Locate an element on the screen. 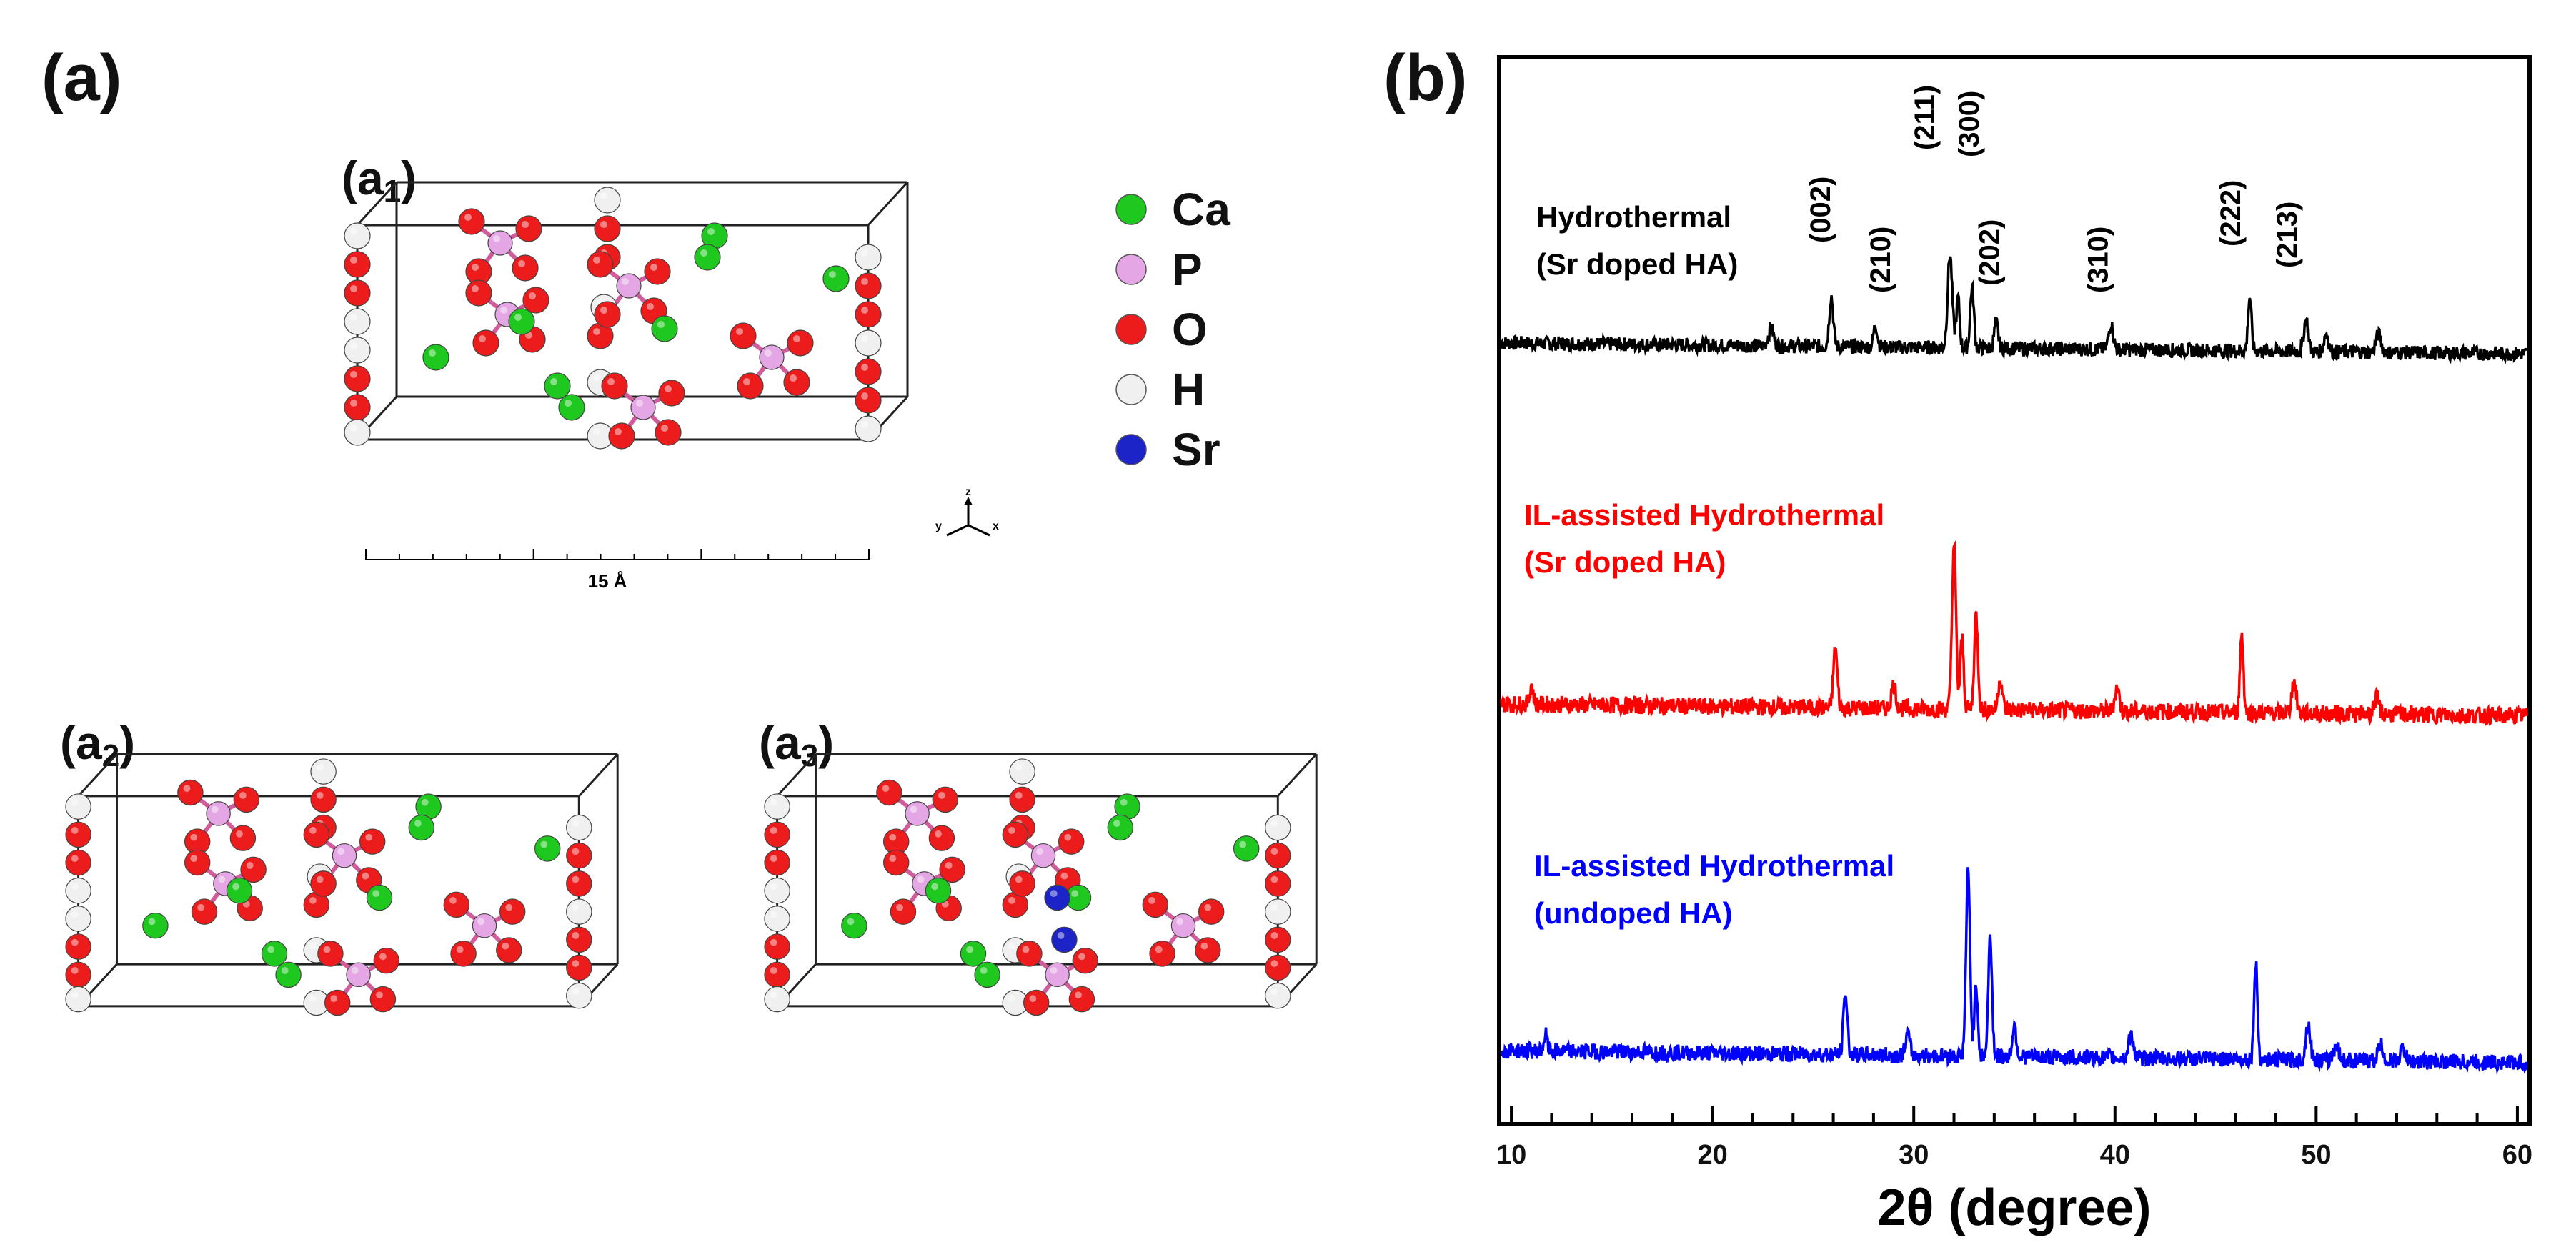 This screenshot has height=1260, width=2576. axes-triad-icon: z y x is located at coordinates (967, 511).